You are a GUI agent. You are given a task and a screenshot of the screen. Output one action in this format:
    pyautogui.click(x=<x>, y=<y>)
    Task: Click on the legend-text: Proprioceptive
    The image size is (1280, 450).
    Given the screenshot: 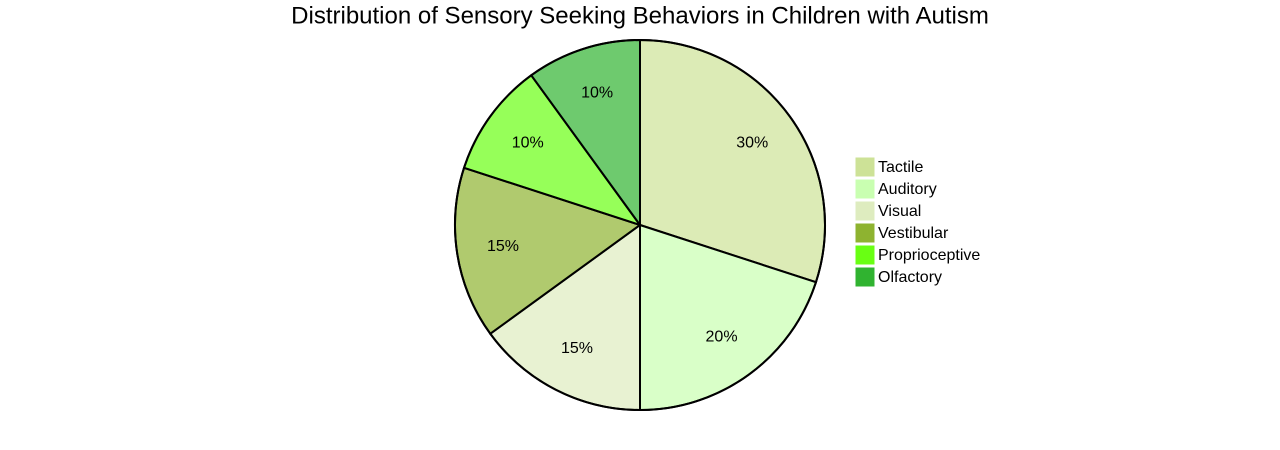 What is the action you would take?
    pyautogui.click(x=929, y=255)
    